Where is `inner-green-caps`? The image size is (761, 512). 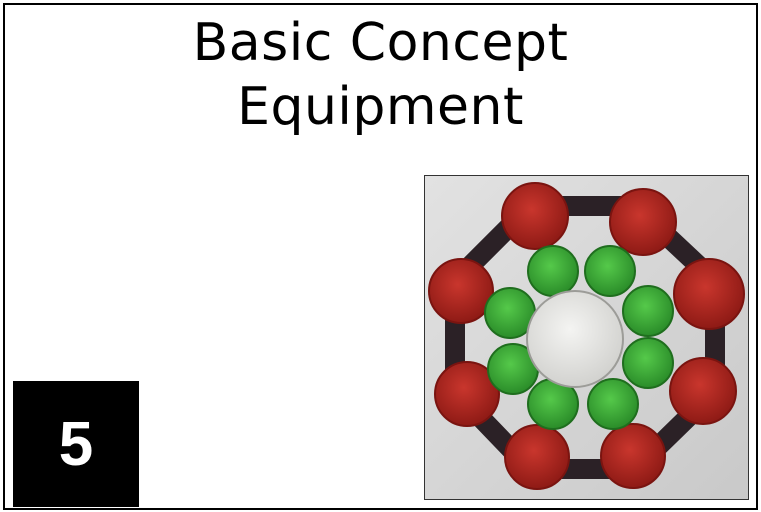
inner-green-caps is located at coordinates (579, 337).